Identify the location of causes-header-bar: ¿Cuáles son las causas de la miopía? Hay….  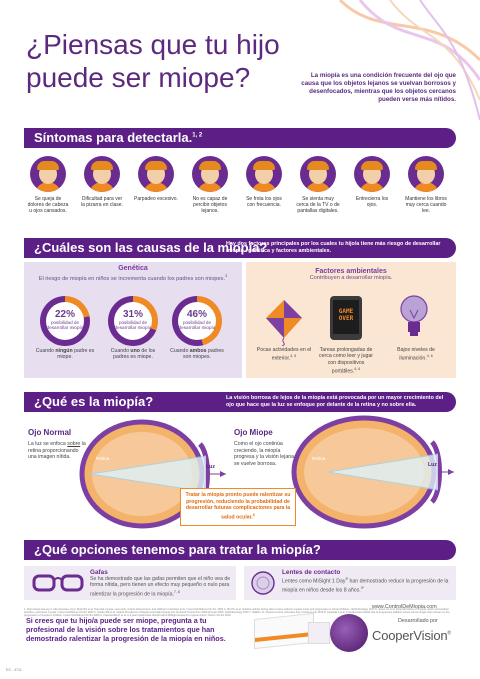
(240, 248).